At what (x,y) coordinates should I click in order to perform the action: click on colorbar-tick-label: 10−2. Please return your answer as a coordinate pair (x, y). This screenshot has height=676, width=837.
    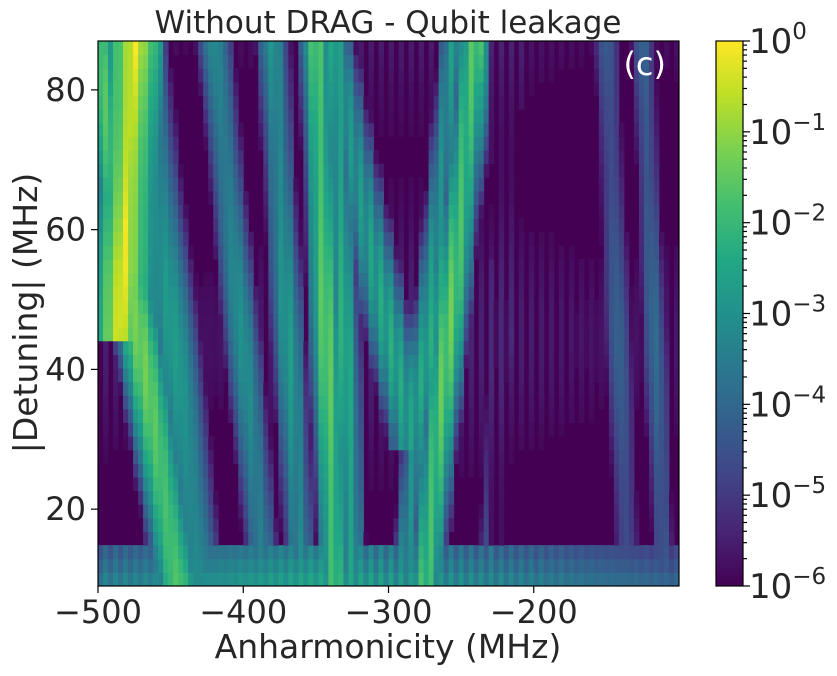
    Looking at the image, I should click on (787, 222).